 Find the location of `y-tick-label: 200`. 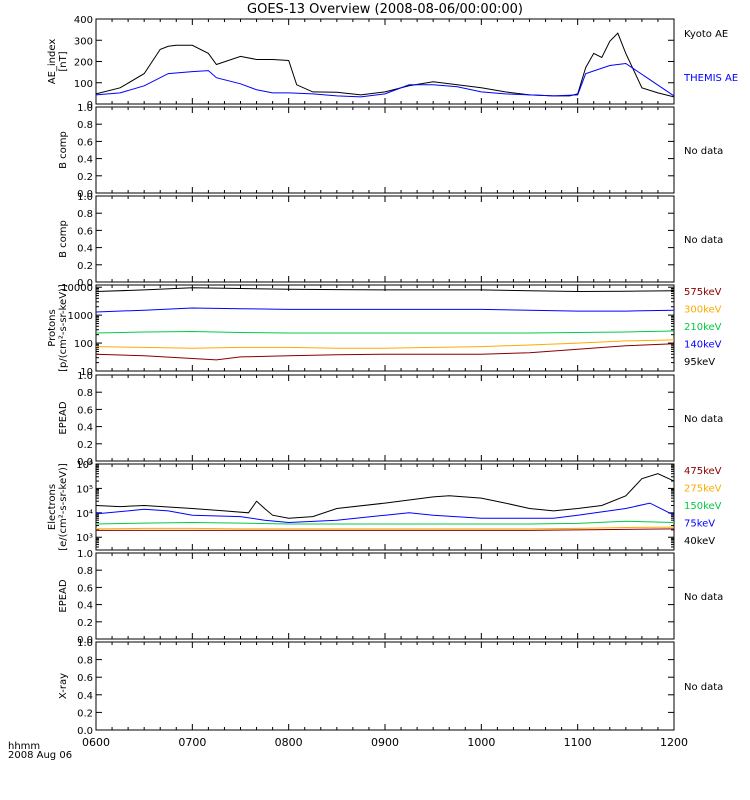

y-tick-label: 200 is located at coordinates (83, 63).